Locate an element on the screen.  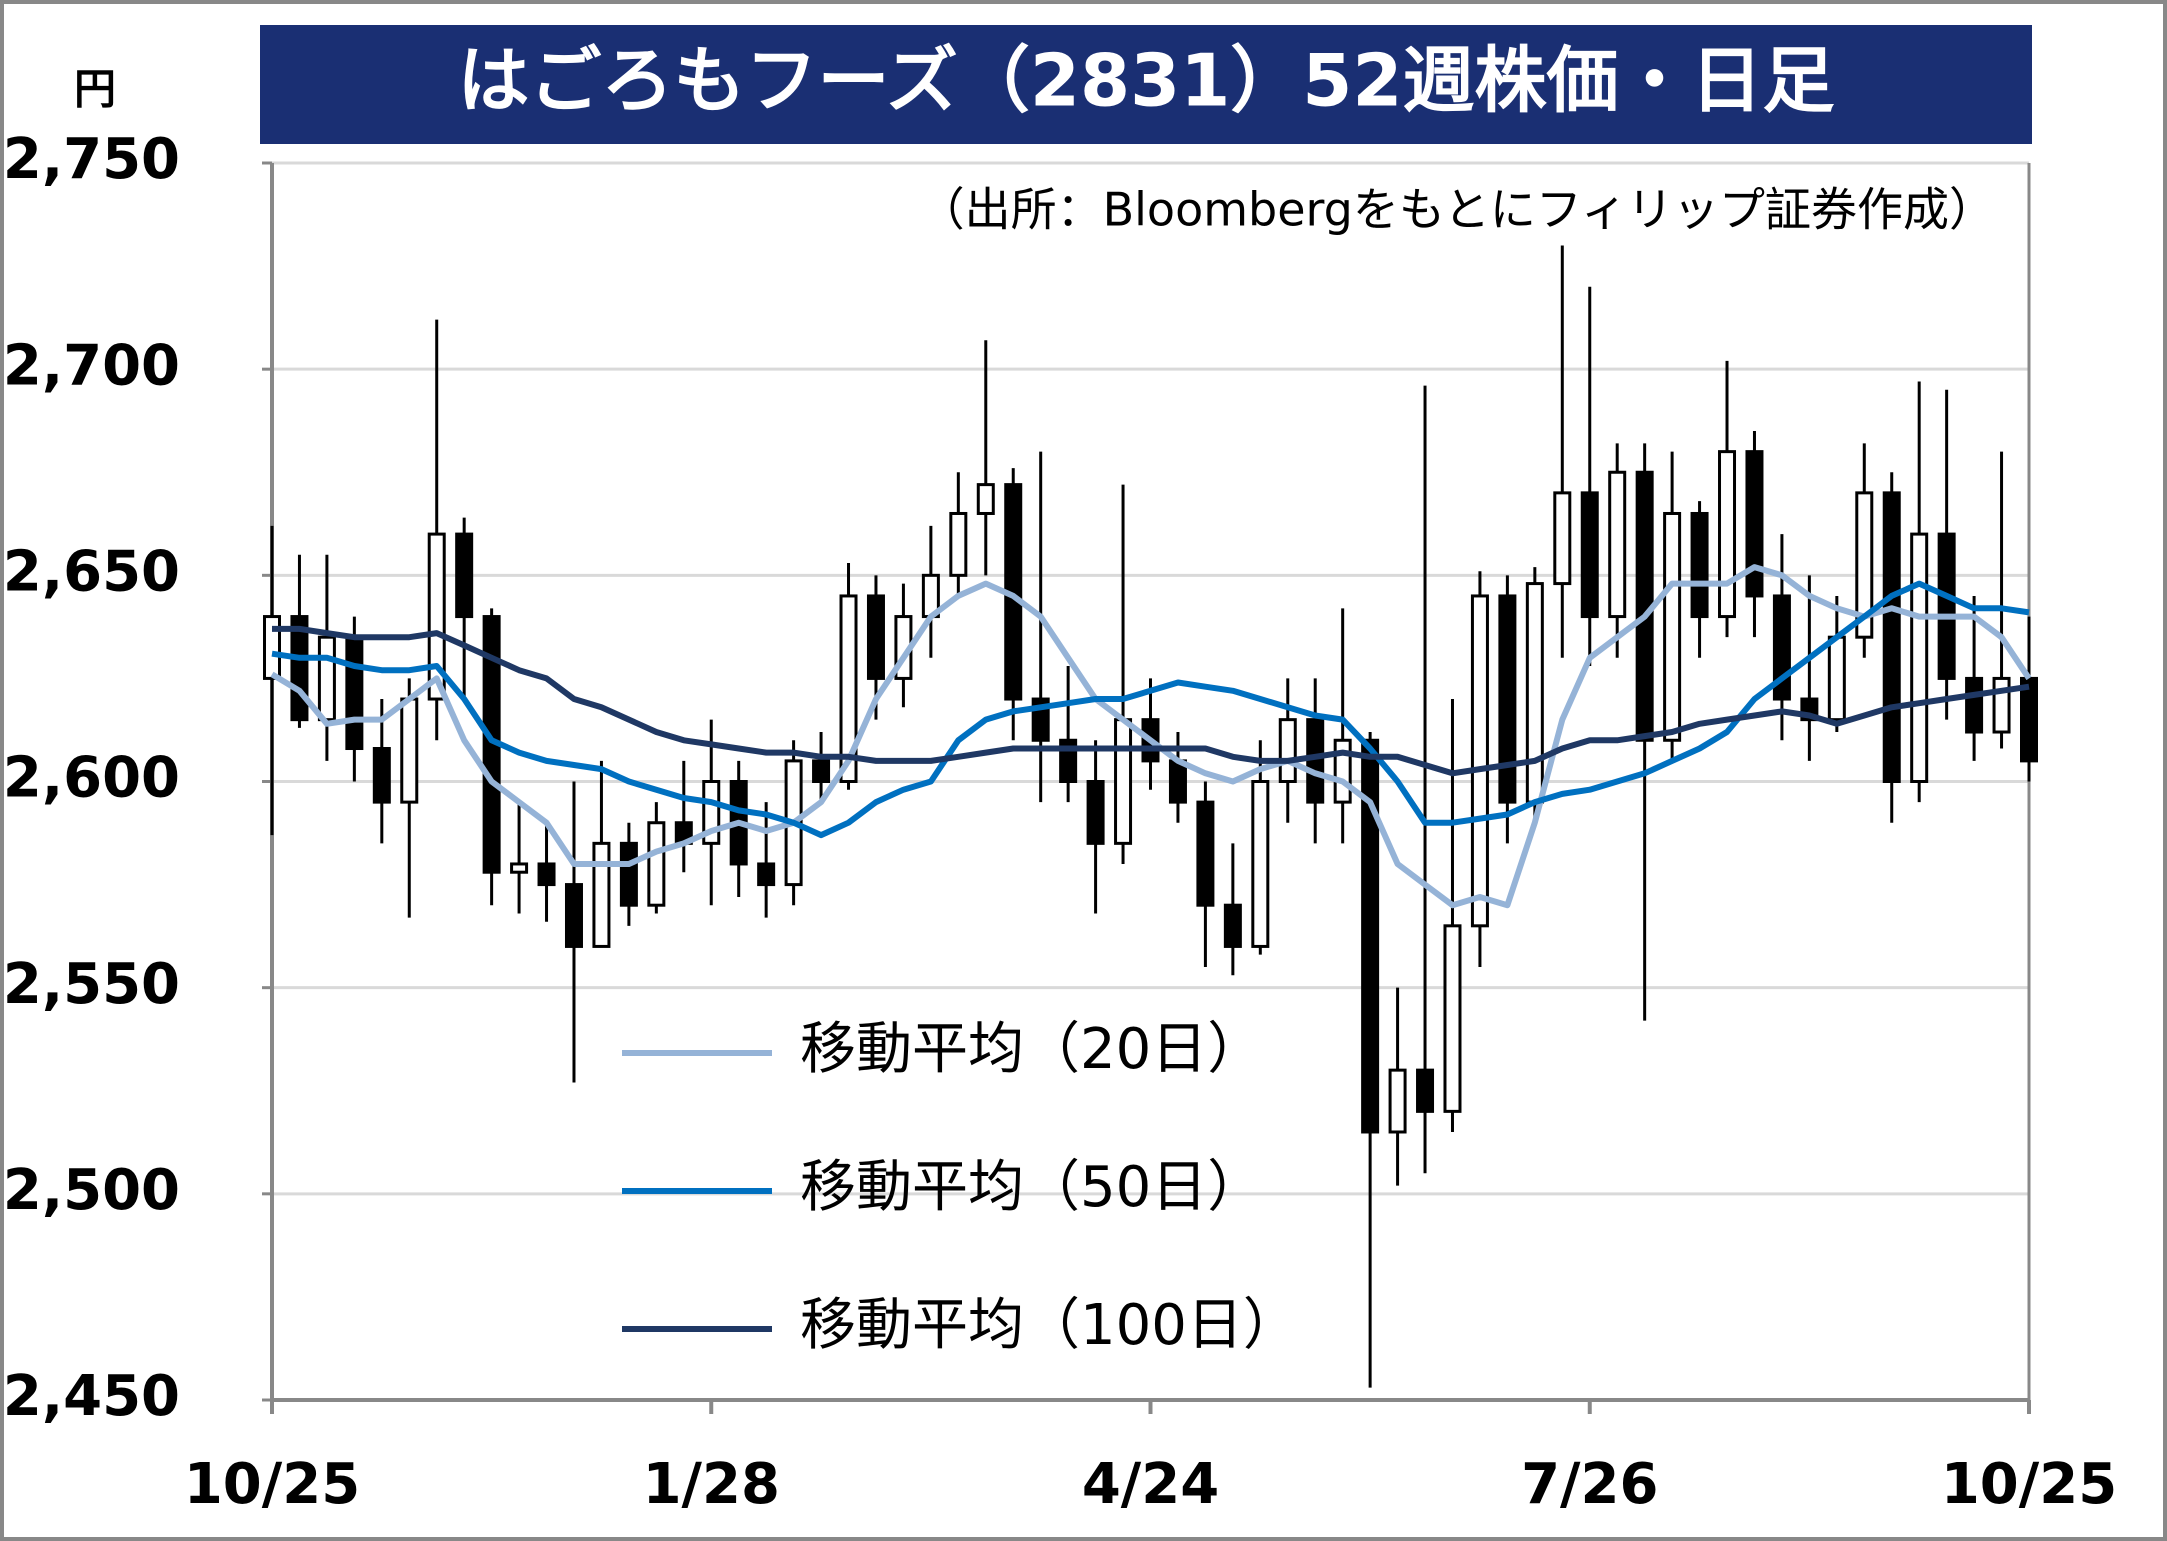
legend-label: 移動平均（20日） is located at coordinates (1031, 1049).